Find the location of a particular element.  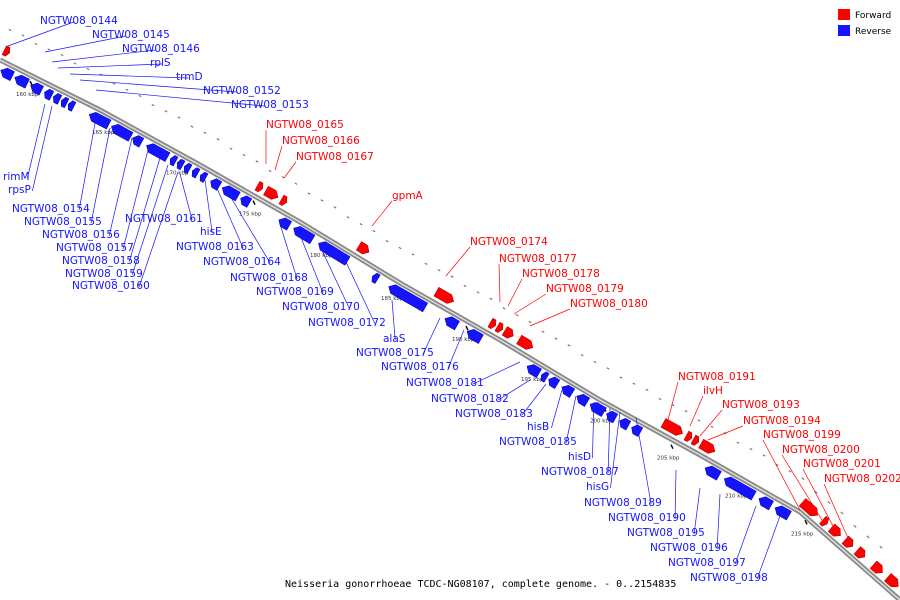

gene-label-forward: NGTW08_0165 is located at coordinates (305, 125).